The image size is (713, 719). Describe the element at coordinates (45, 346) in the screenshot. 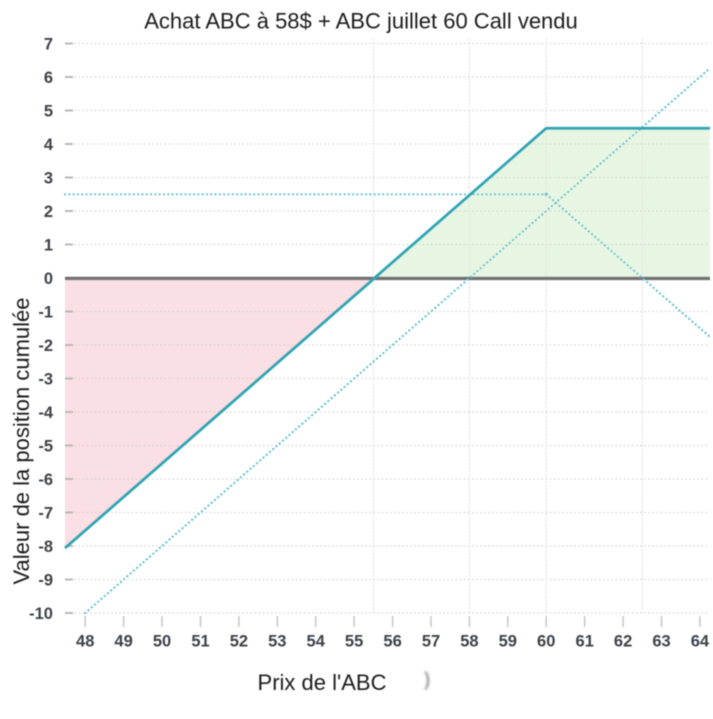

I see `svg-text: -2` at that location.